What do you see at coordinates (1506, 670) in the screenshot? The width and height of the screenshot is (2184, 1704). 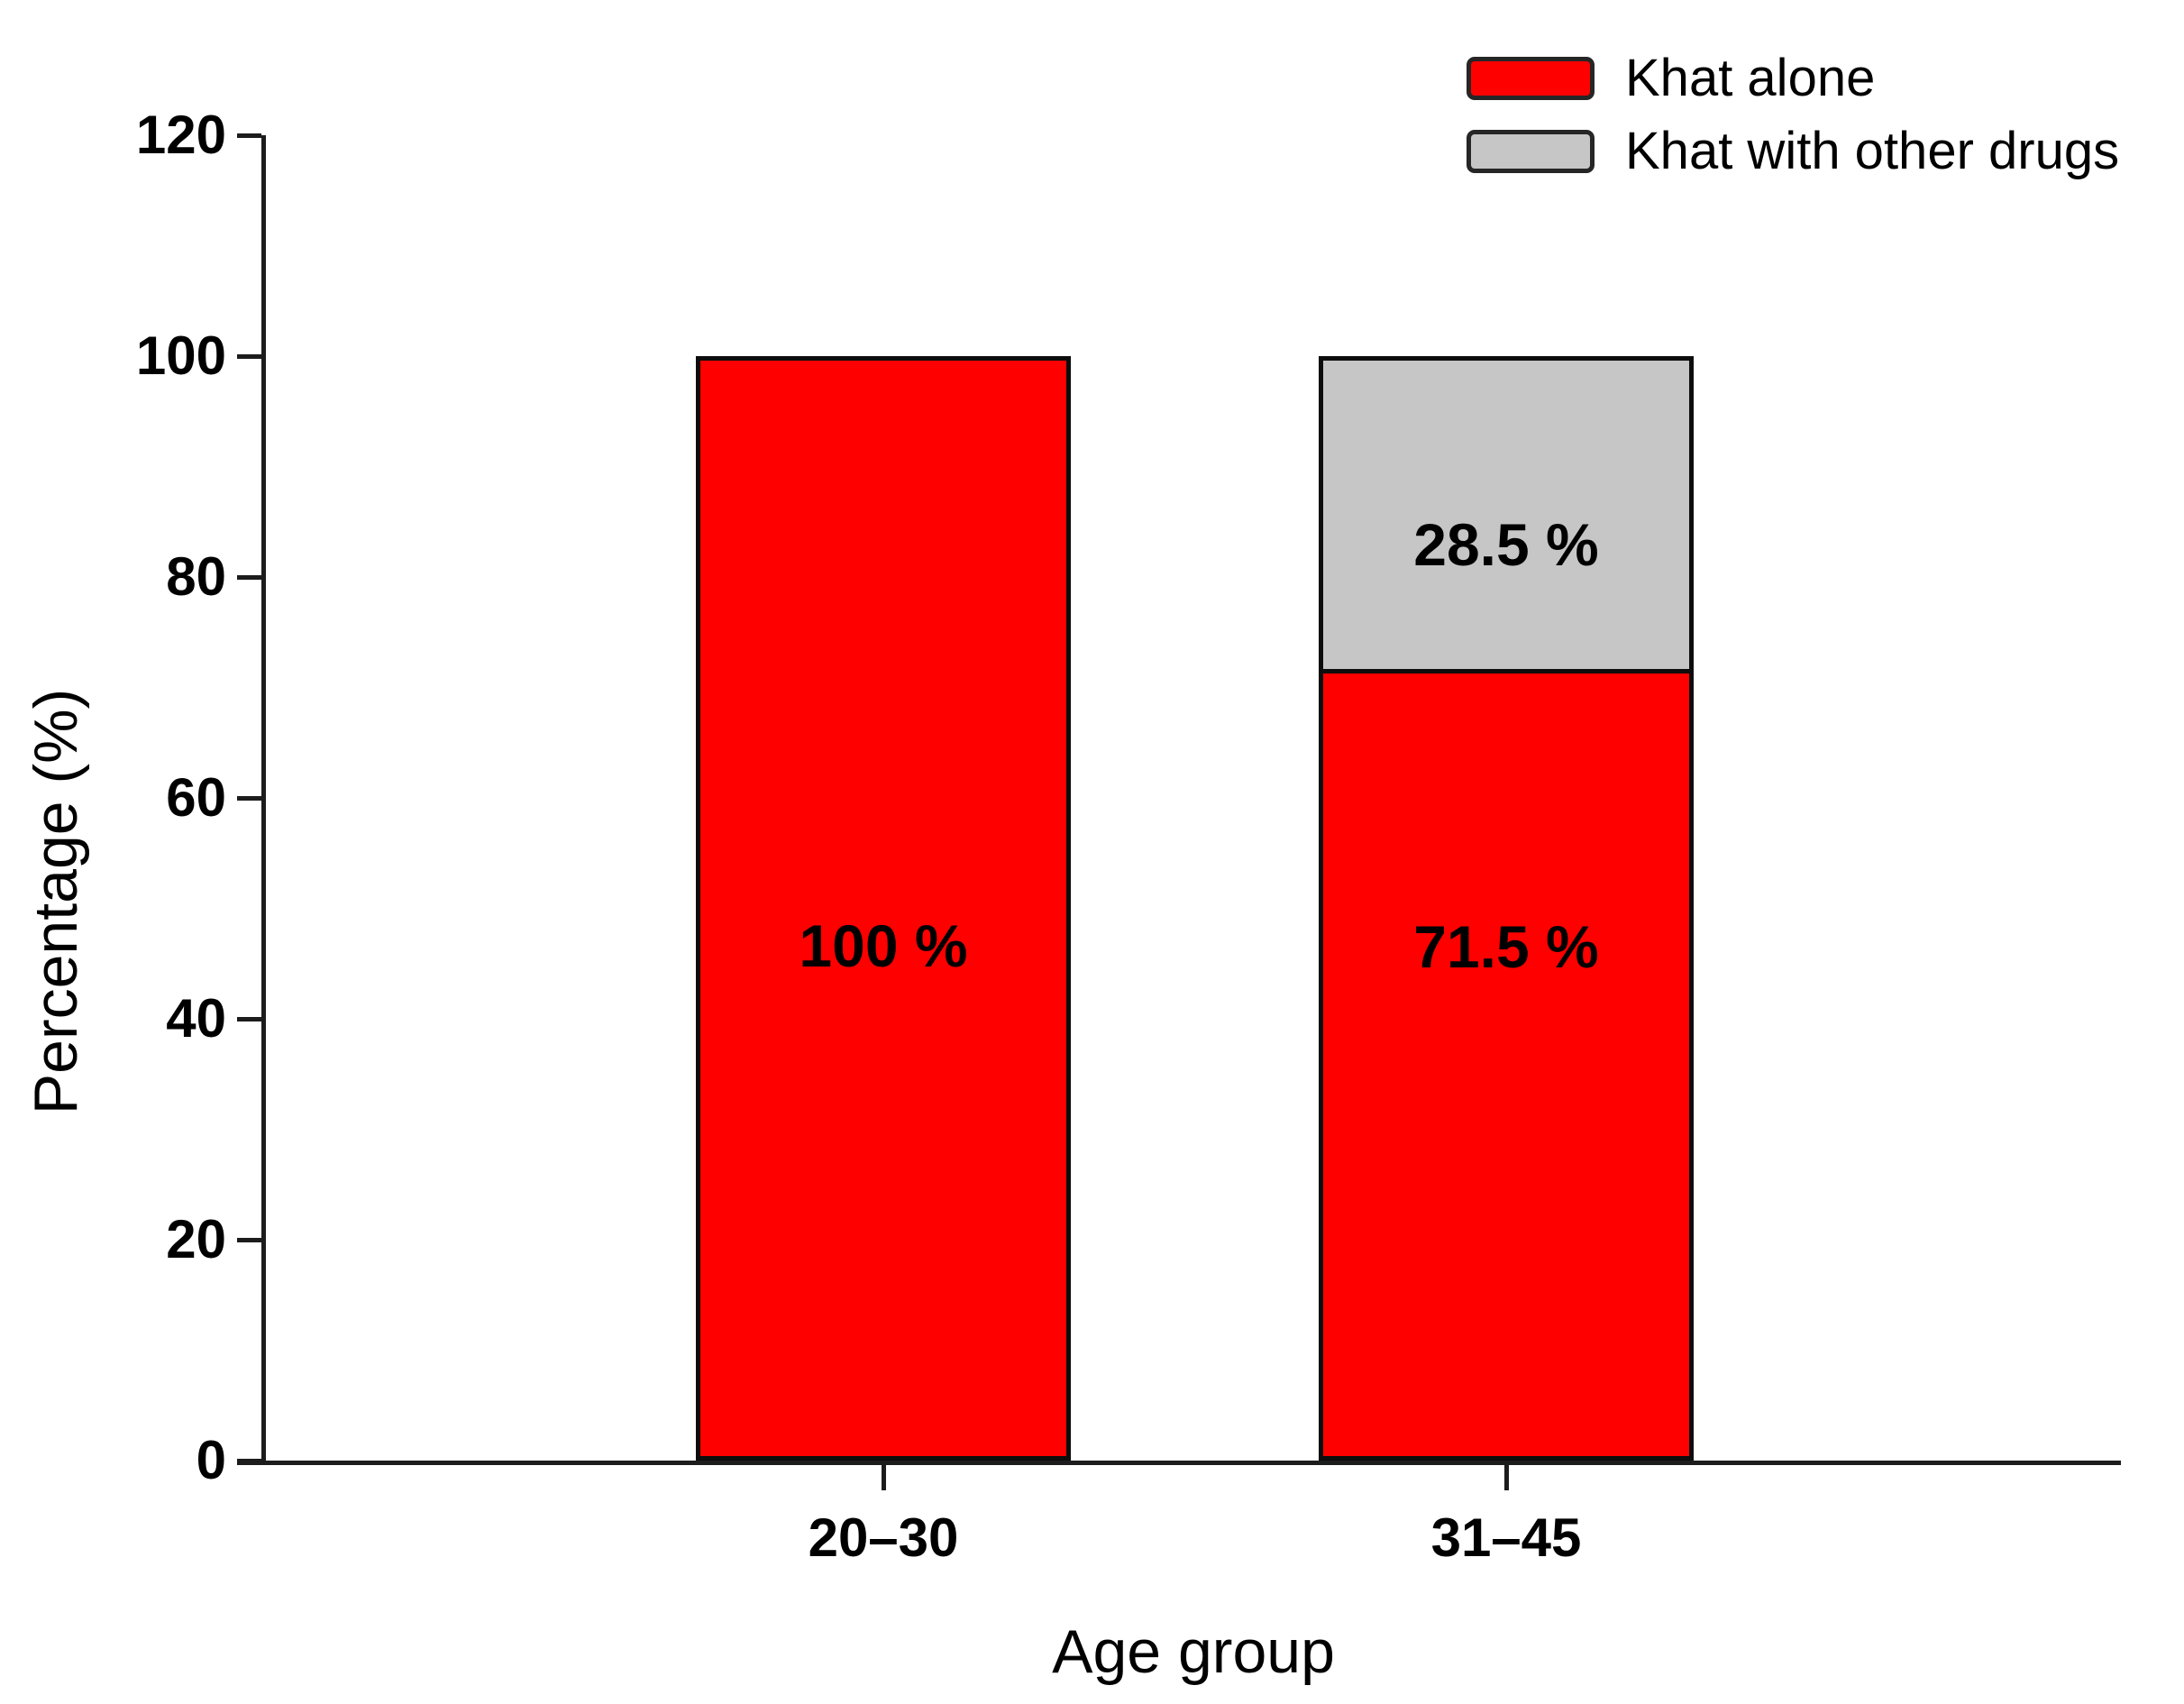 I see `bar-segment-divider` at bounding box center [1506, 670].